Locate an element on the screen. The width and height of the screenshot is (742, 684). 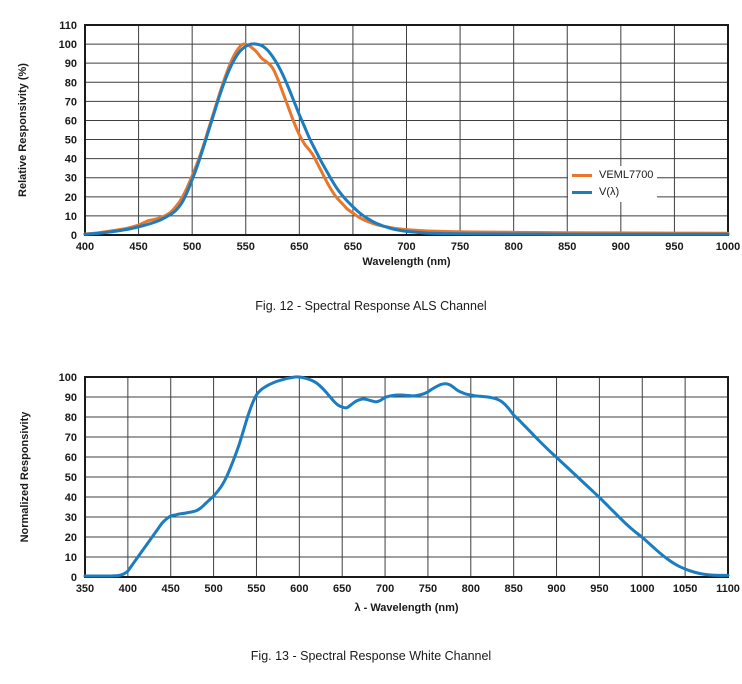
x-tick-label: 350 is located at coordinates (85, 589).